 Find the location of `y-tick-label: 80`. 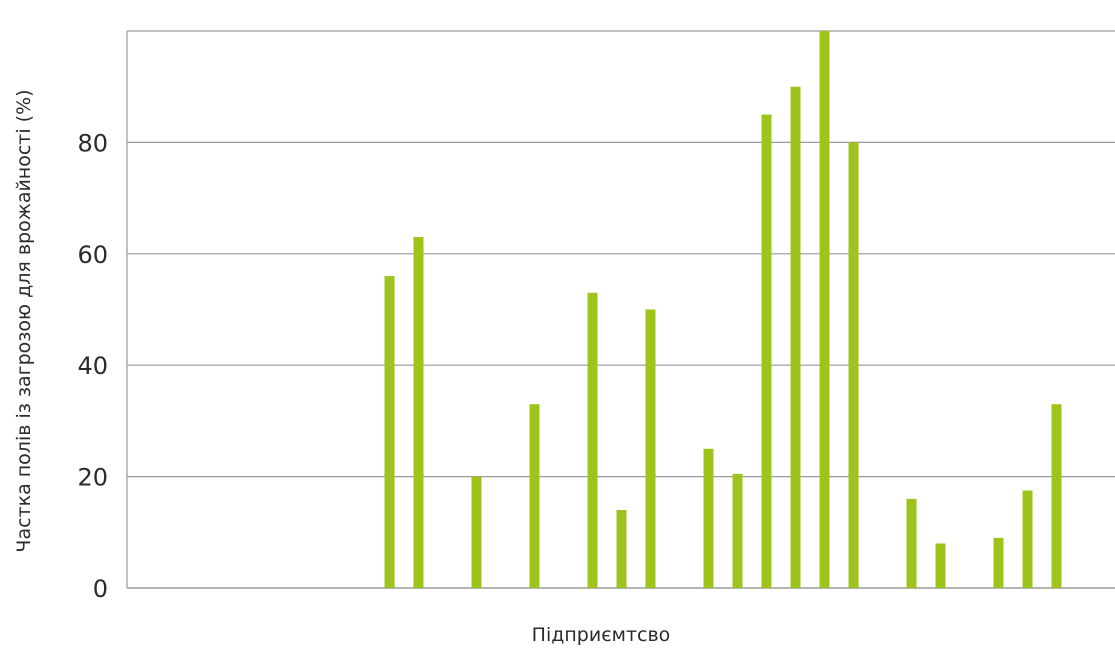

y-tick-label: 80 is located at coordinates (92, 143).